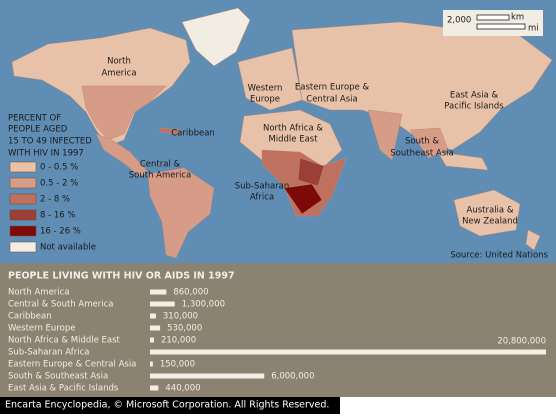 The image size is (556, 418). Describe the element at coordinates (59, 168) in the screenshot. I see `legend-label: 0 - 0.5 %` at that location.